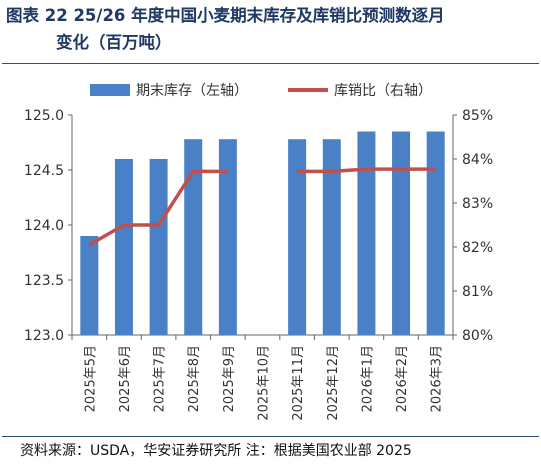 The image size is (541, 468). Describe the element at coordinates (271, 29) in the screenshot. I see `chart-title: 图表 22 25/26 年度中国小麦期末库存及库销比预测数逐月 变化（百万吨）` at that location.